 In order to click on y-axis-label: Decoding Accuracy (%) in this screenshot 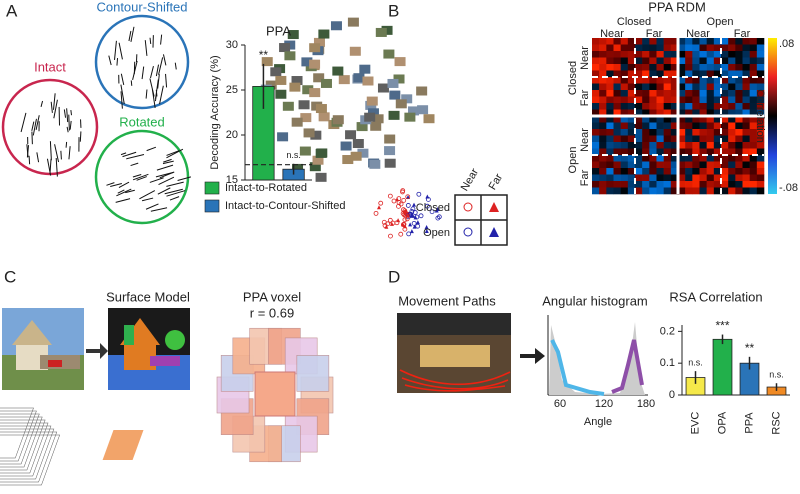, I will do `click(215, 112)`.